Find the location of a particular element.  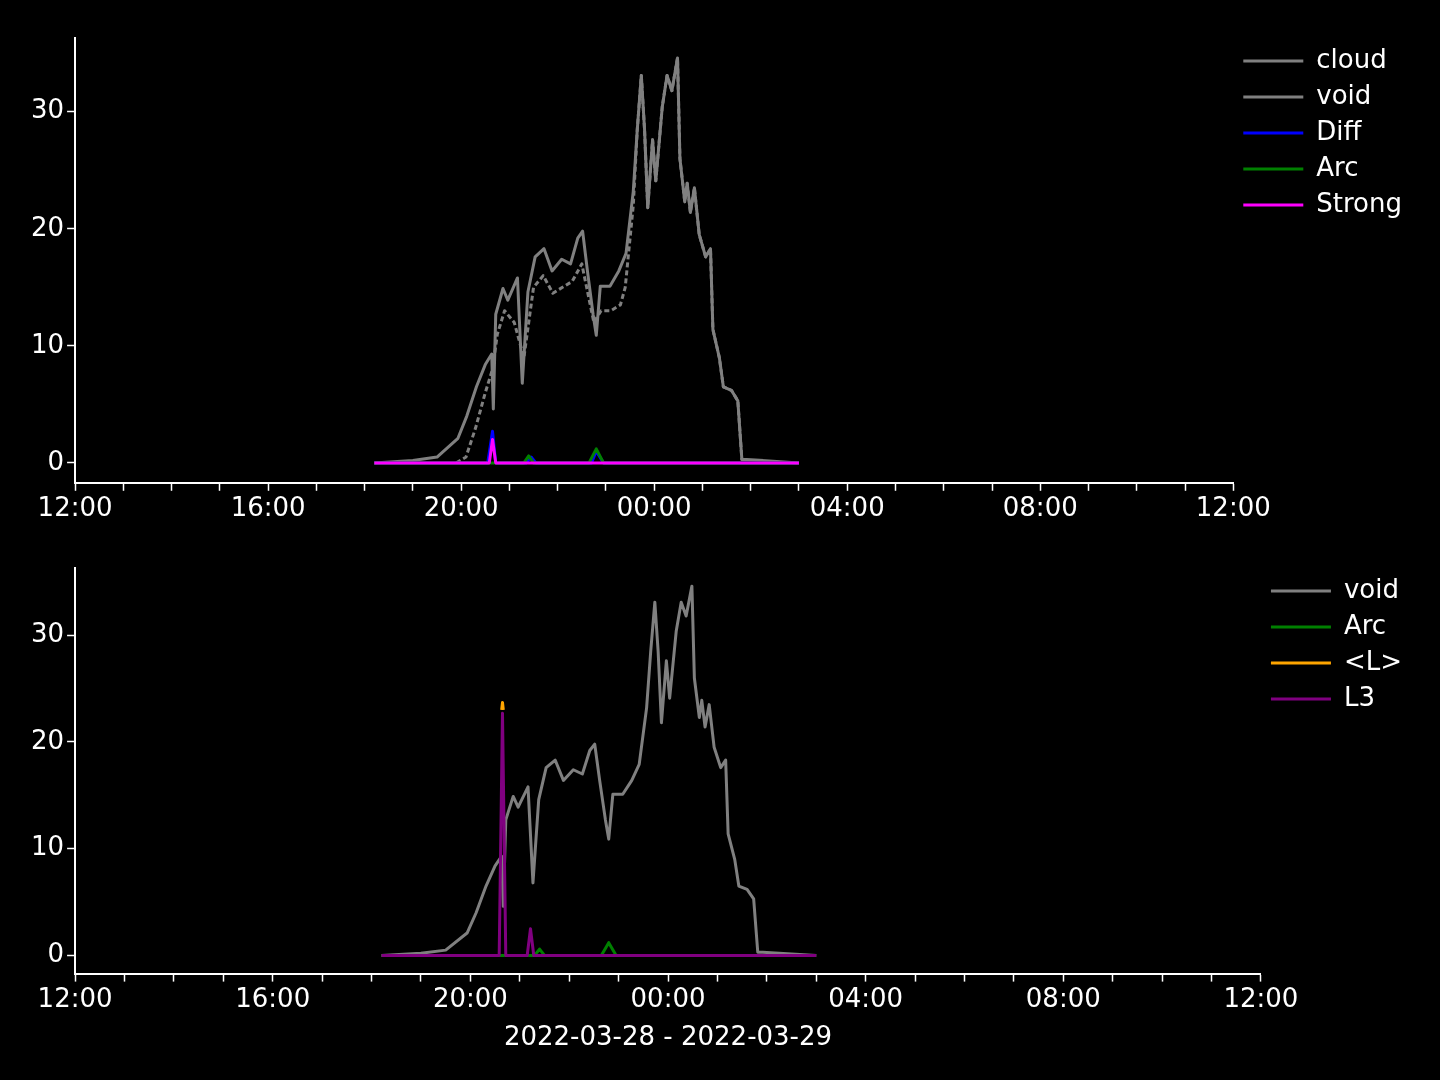

legend-label: <L> is located at coordinates (1373, 660).